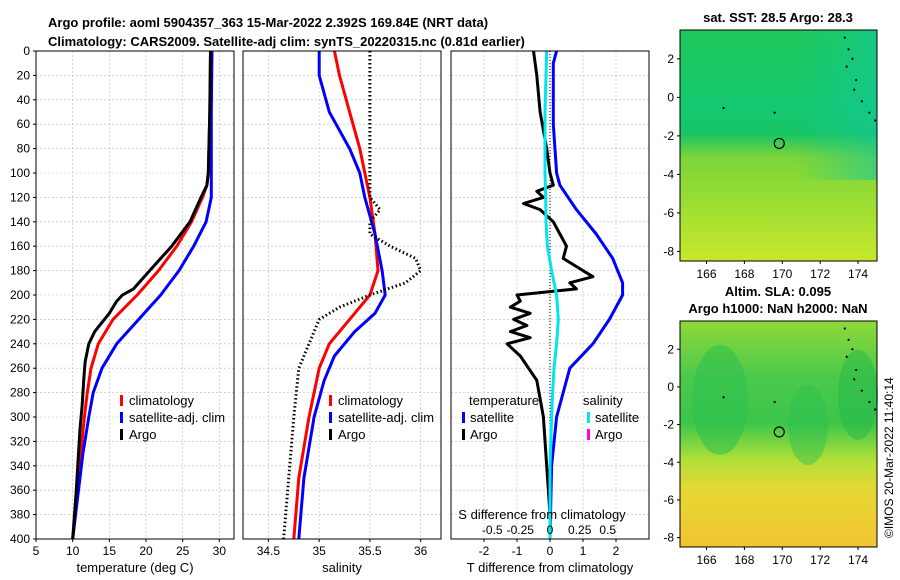  I want to click on y-tick-label: 120, so click(20, 197).